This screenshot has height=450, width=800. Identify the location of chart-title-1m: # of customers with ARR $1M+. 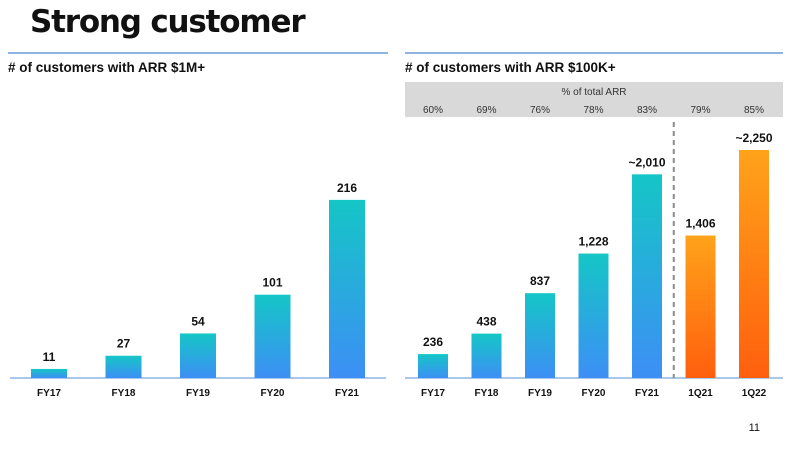
(107, 67).